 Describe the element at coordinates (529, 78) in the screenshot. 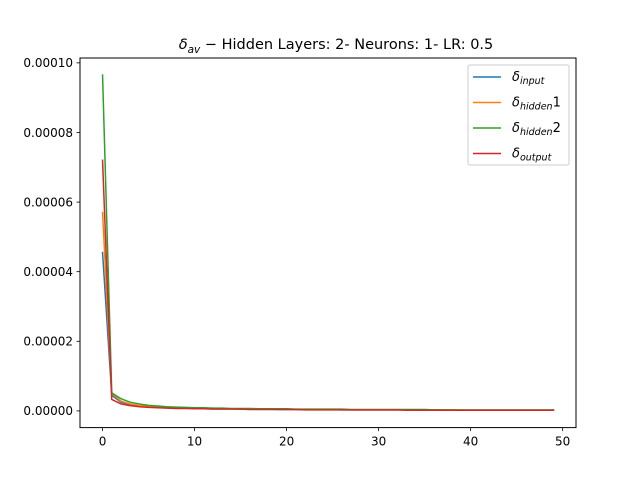

I see `legend-label-1: δinput` at that location.